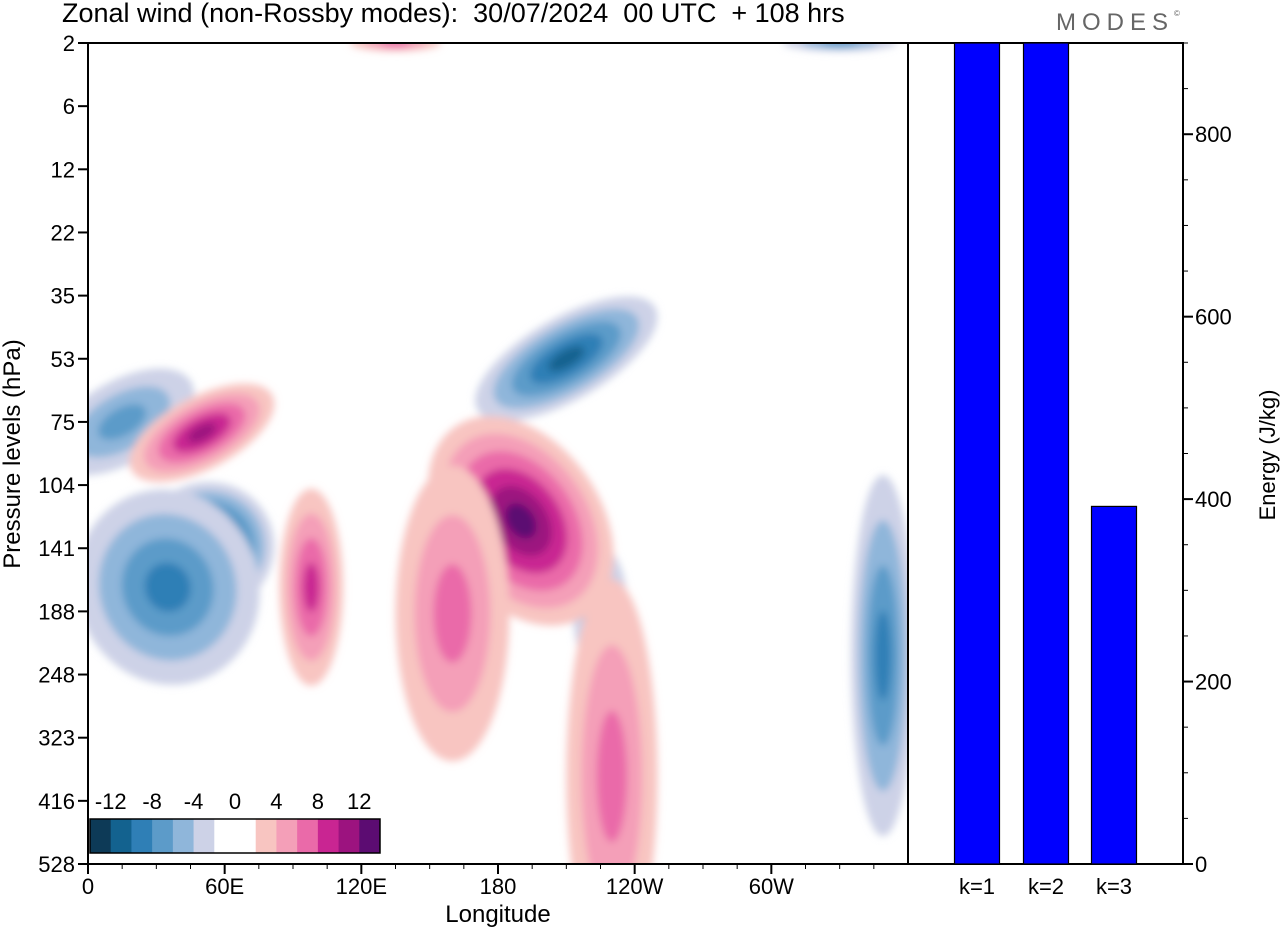 The width and height of the screenshot is (1280, 930). What do you see at coordinates (359, 801) in the screenshot?
I see `colorbar-tick-label: 12` at bounding box center [359, 801].